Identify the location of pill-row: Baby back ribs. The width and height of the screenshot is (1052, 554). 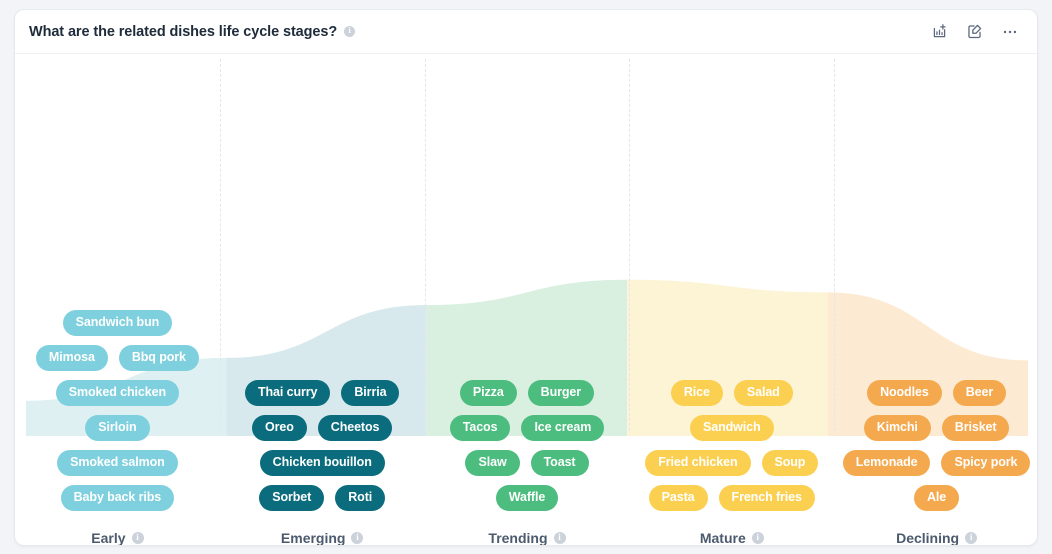
(117, 498).